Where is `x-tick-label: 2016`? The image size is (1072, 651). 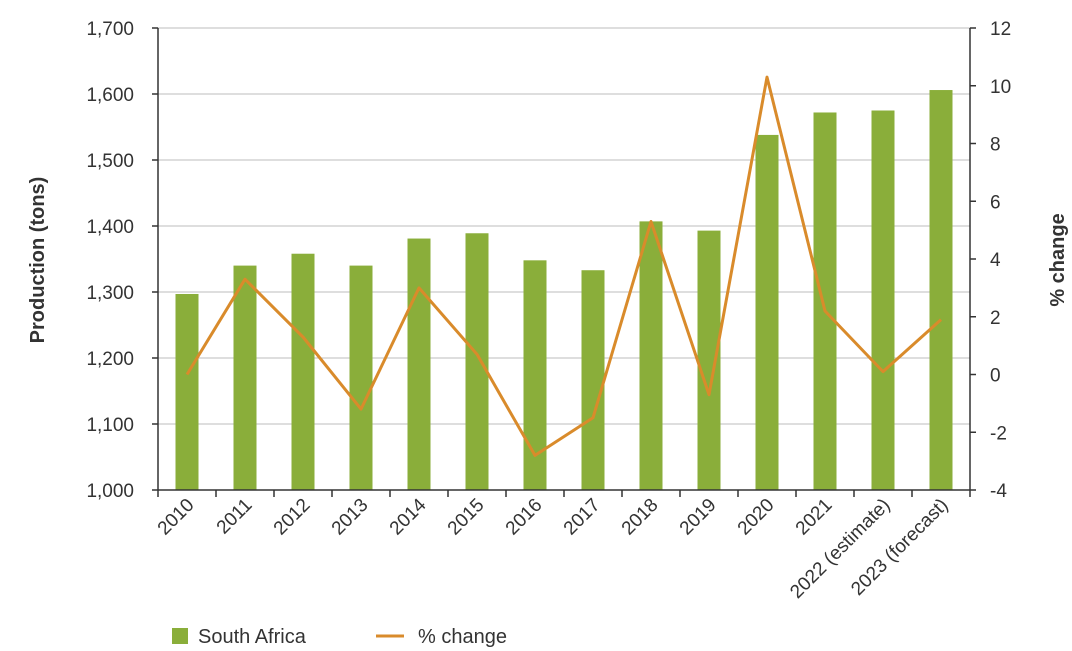
x-tick-label: 2016 is located at coordinates (524, 517).